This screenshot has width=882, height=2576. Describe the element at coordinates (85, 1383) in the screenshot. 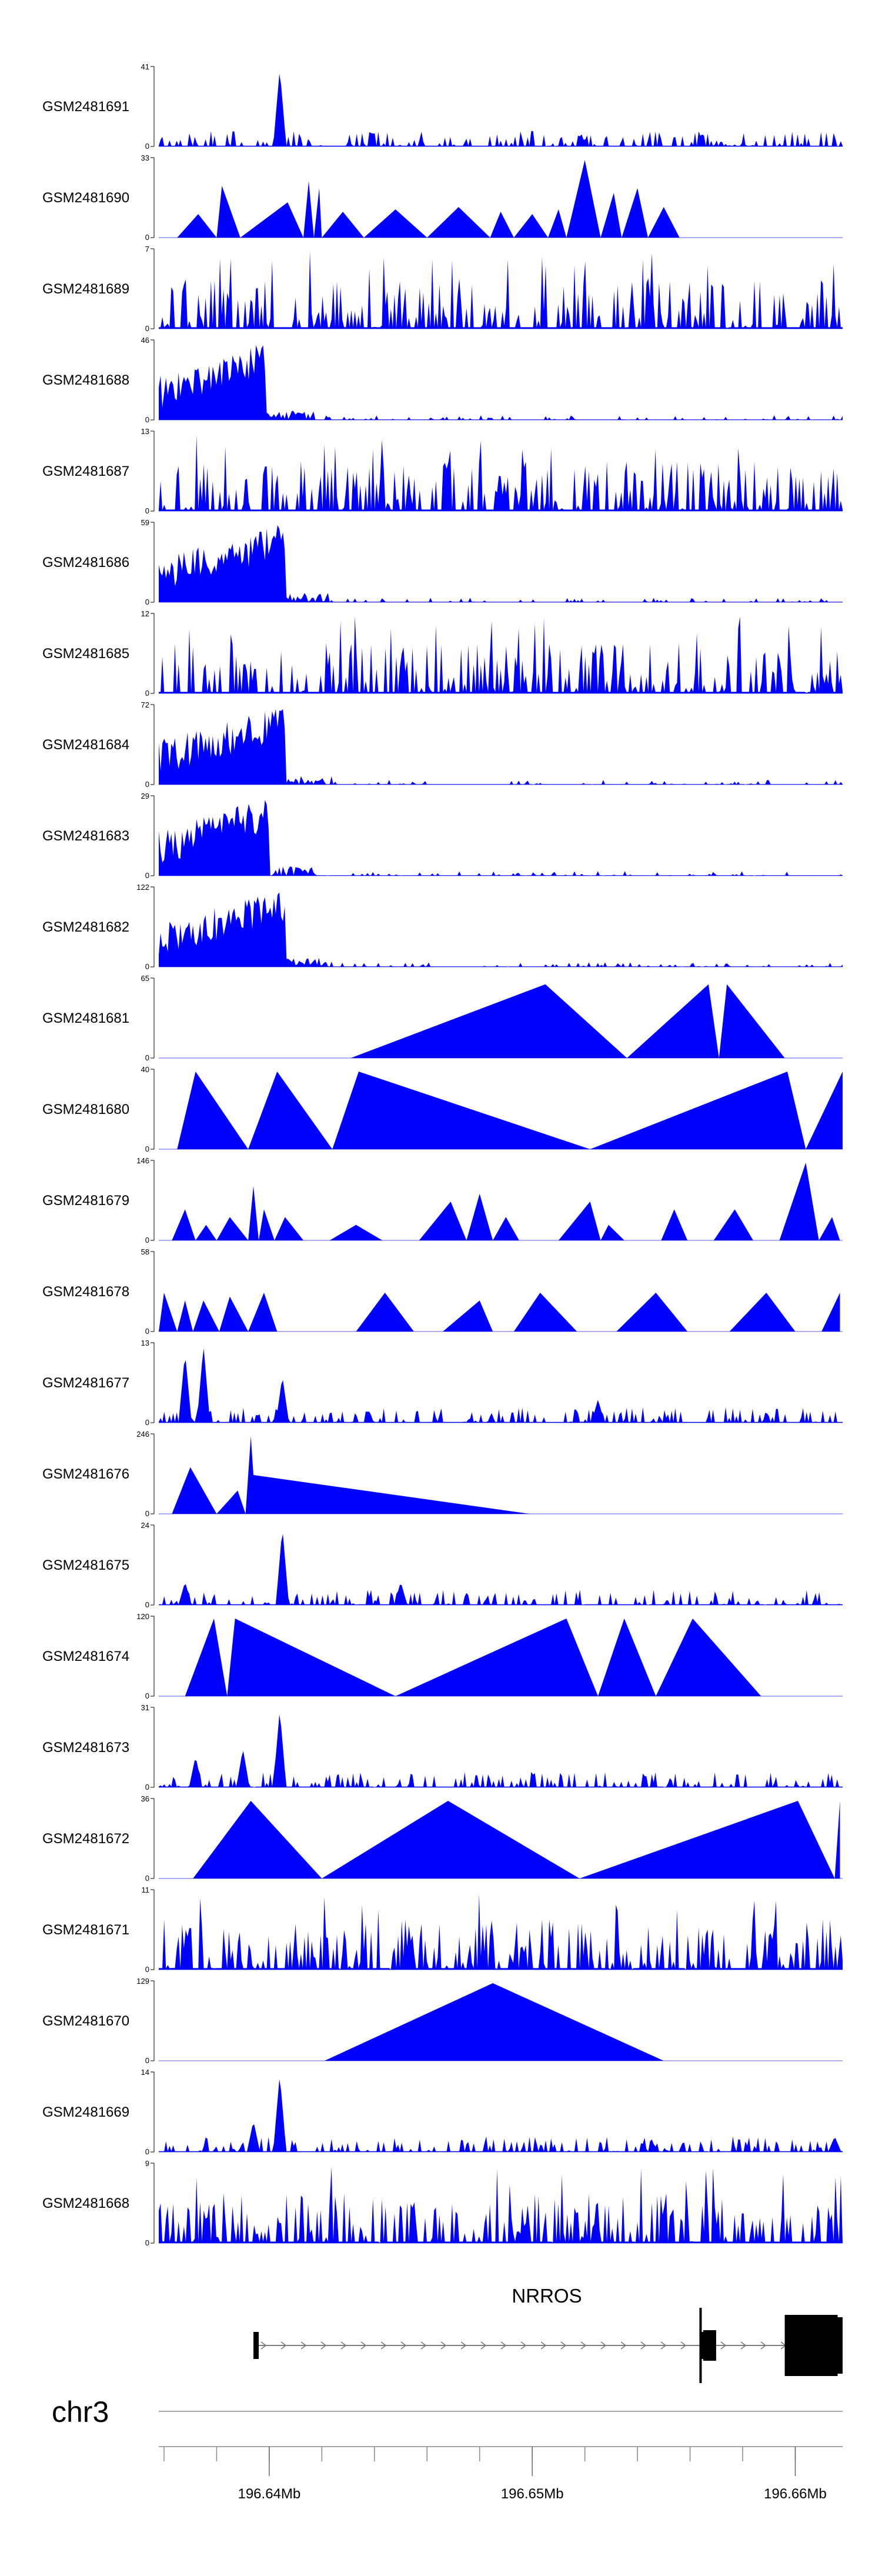

I see `track-label: GSM2481677` at that location.